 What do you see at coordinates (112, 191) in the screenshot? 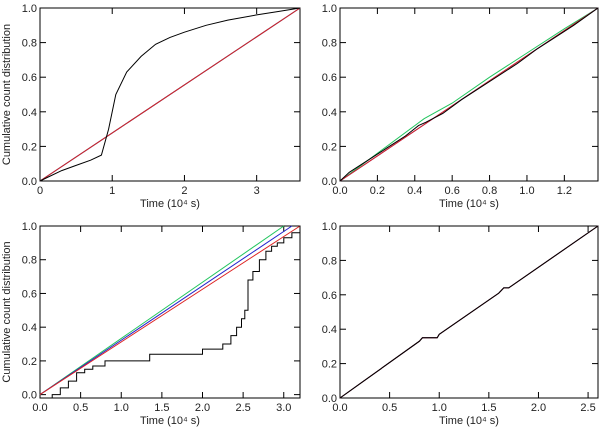
I see `x-tick-label: 1` at bounding box center [112, 191].